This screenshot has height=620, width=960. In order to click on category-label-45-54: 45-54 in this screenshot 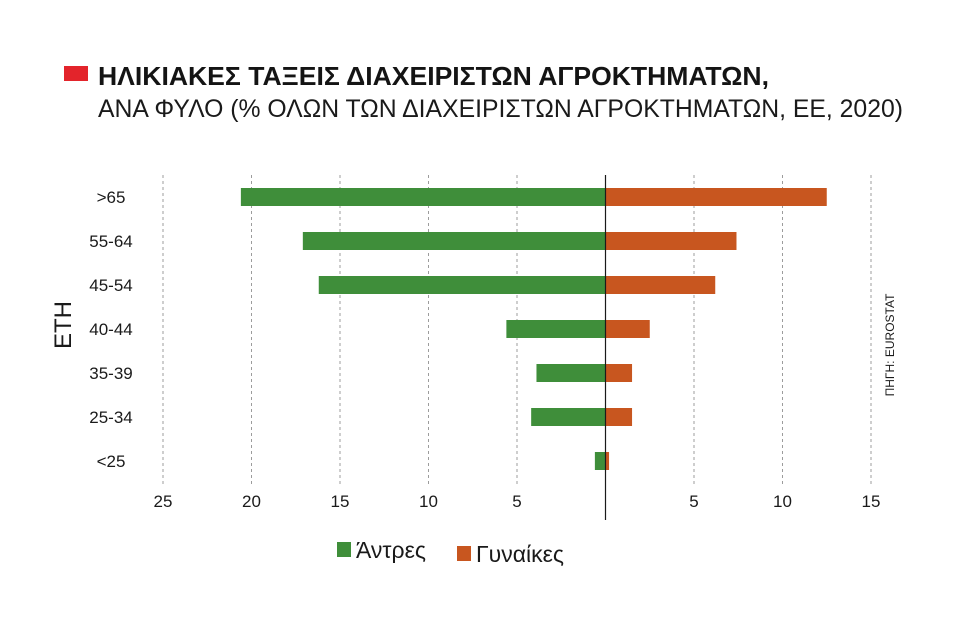, I will do `click(110, 285)`.